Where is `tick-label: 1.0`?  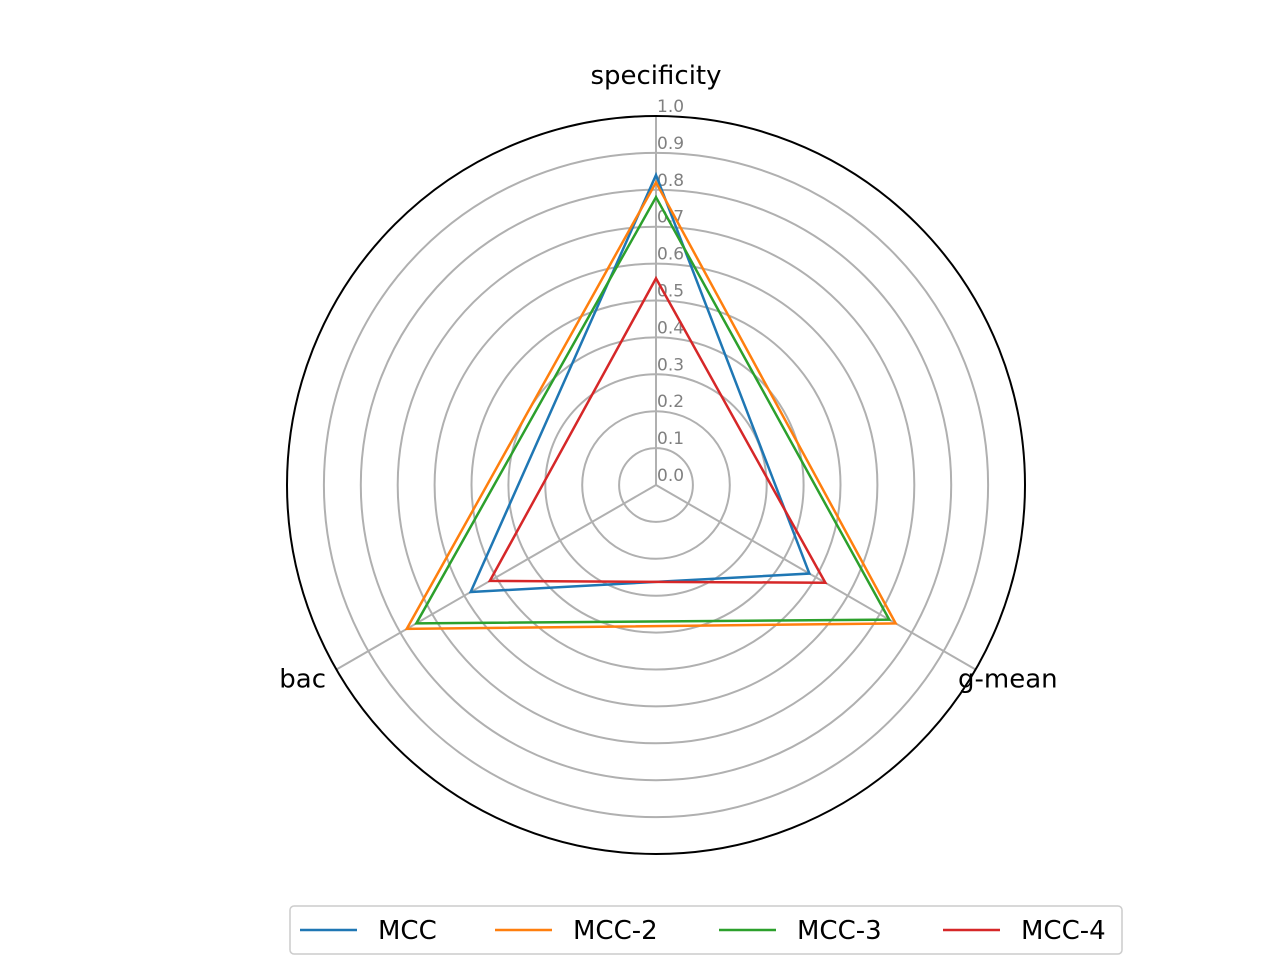
tick-label: 1.0 is located at coordinates (670, 107).